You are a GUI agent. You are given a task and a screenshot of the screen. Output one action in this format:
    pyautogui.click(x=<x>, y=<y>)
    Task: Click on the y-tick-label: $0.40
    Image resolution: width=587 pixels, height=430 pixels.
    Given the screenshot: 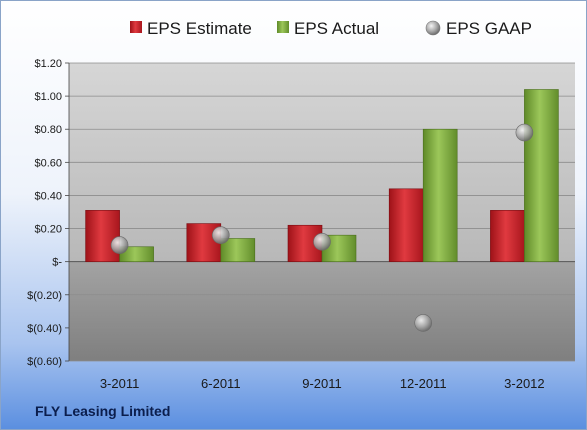 What is the action you would take?
    pyautogui.click(x=48, y=196)
    